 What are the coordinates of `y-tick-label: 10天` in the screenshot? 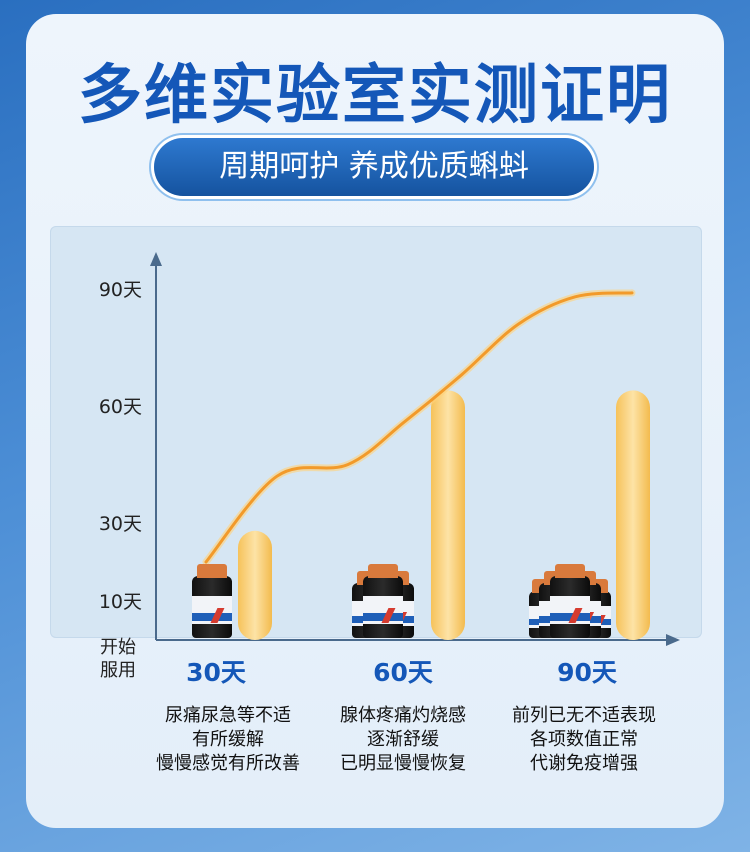 It's located at (120, 602).